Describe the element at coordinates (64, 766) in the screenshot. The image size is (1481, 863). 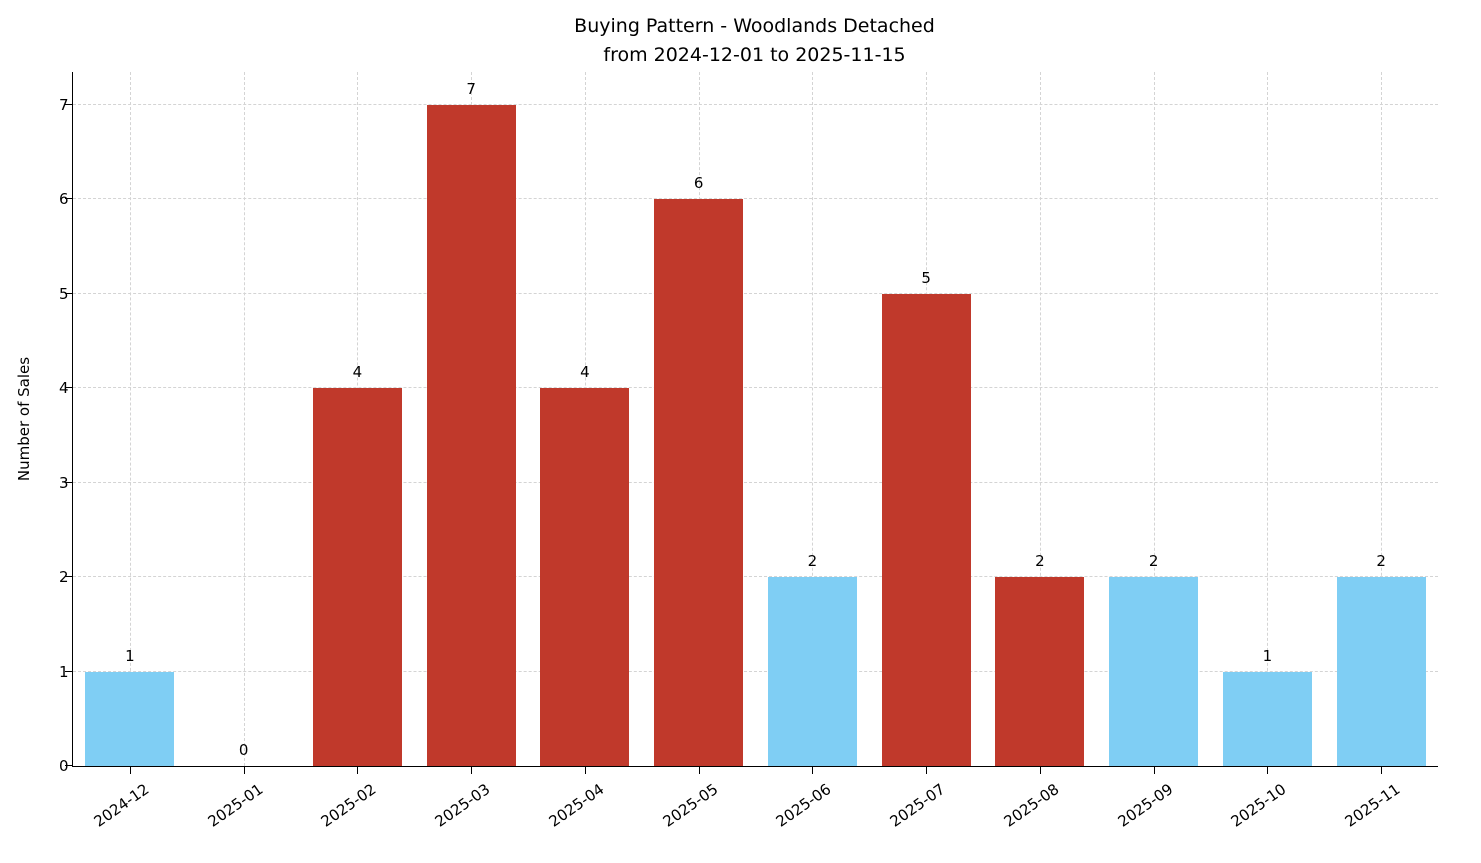
I see `y-tick-label: 0` at that location.